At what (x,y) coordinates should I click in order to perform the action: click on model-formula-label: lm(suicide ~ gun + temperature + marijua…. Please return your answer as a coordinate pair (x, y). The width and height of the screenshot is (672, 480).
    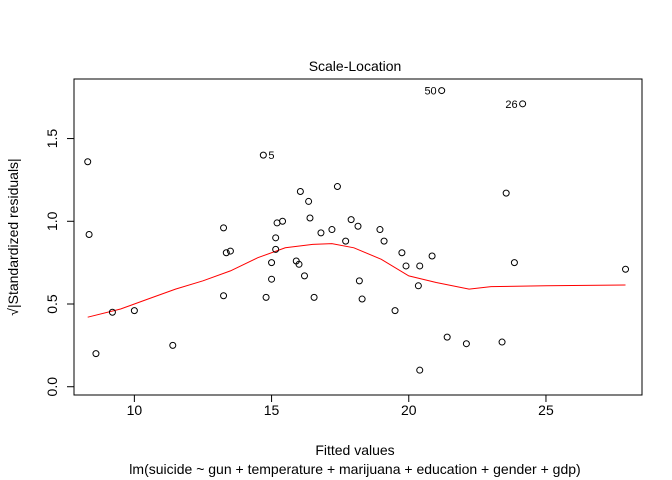
    Looking at the image, I should click on (354, 469).